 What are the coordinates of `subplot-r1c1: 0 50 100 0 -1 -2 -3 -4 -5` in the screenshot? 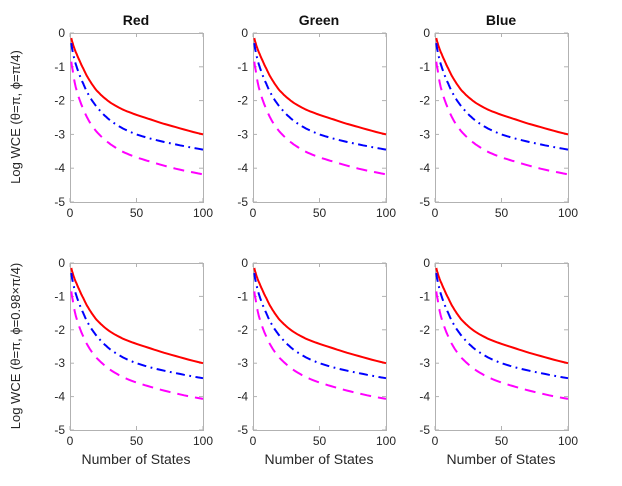 It's located at (133, 123).